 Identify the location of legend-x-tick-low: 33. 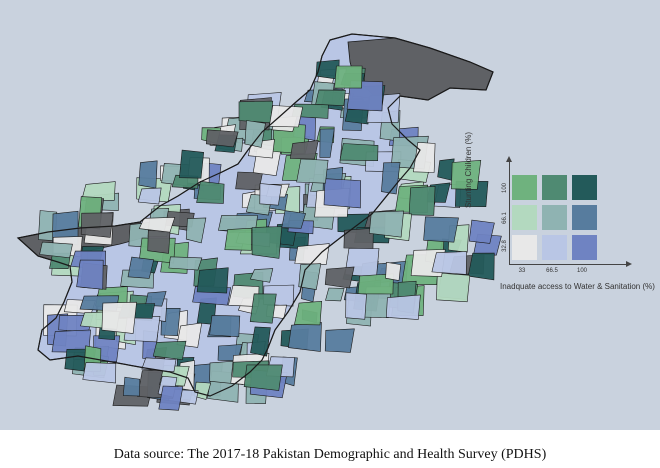
(522, 271).